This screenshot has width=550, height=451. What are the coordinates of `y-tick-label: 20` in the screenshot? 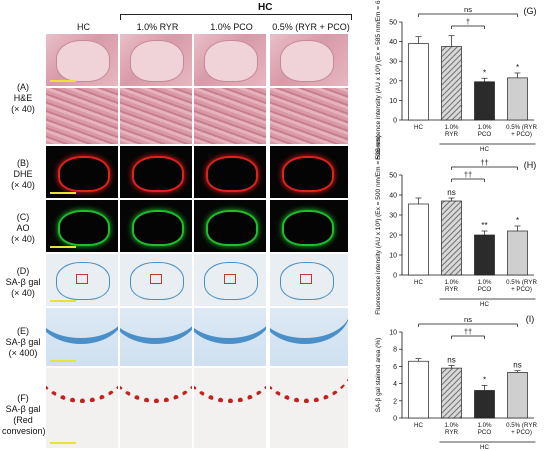 It's located at (393, 81).